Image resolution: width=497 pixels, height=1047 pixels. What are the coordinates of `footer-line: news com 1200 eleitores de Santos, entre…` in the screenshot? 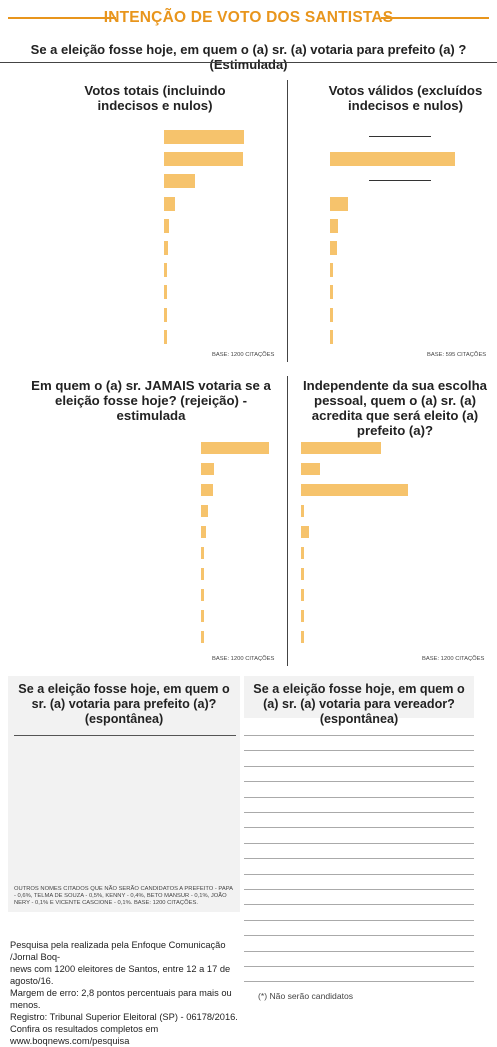 It's located at (120, 975).